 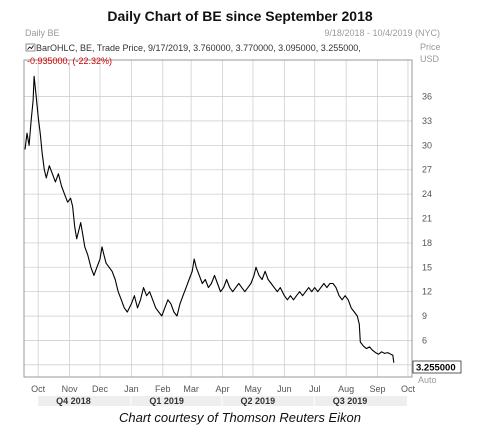 I want to click on x-tick-label: Jan, so click(x=131, y=389).